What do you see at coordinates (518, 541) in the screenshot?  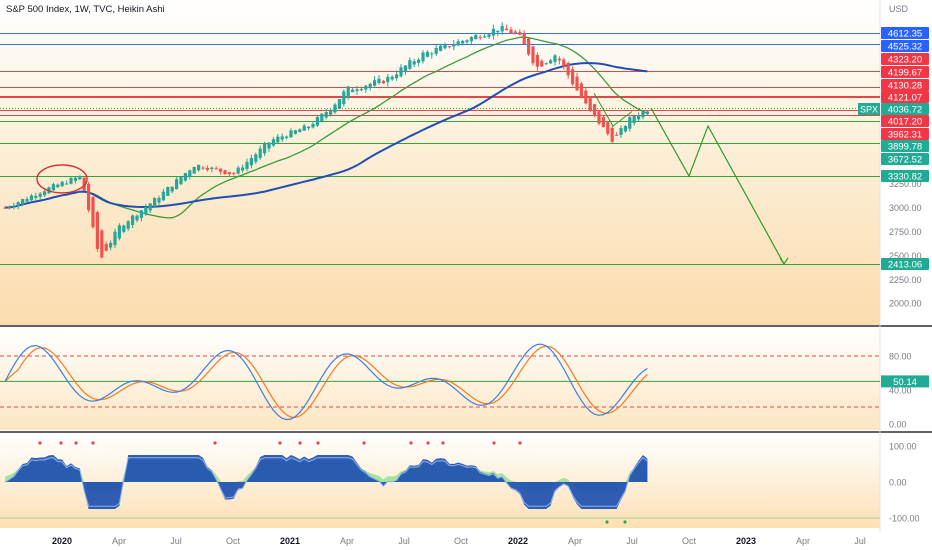 I see `time-axis-tick: 2022` at bounding box center [518, 541].